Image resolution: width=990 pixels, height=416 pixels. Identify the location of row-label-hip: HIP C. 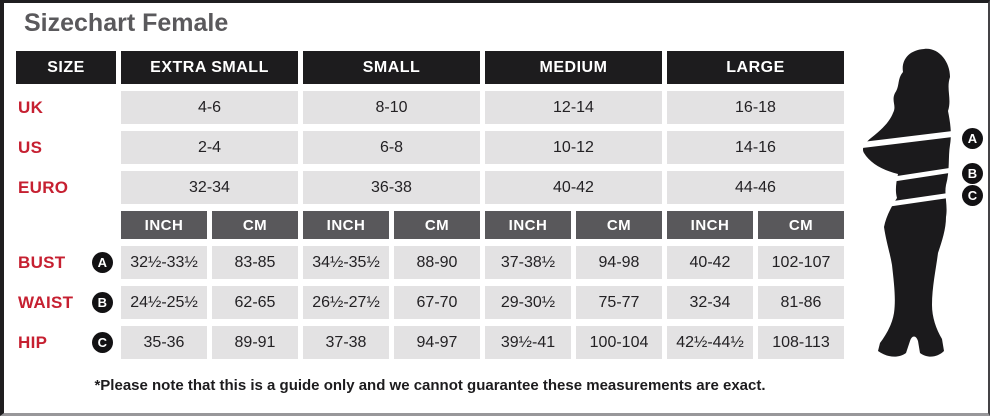
(66, 342).